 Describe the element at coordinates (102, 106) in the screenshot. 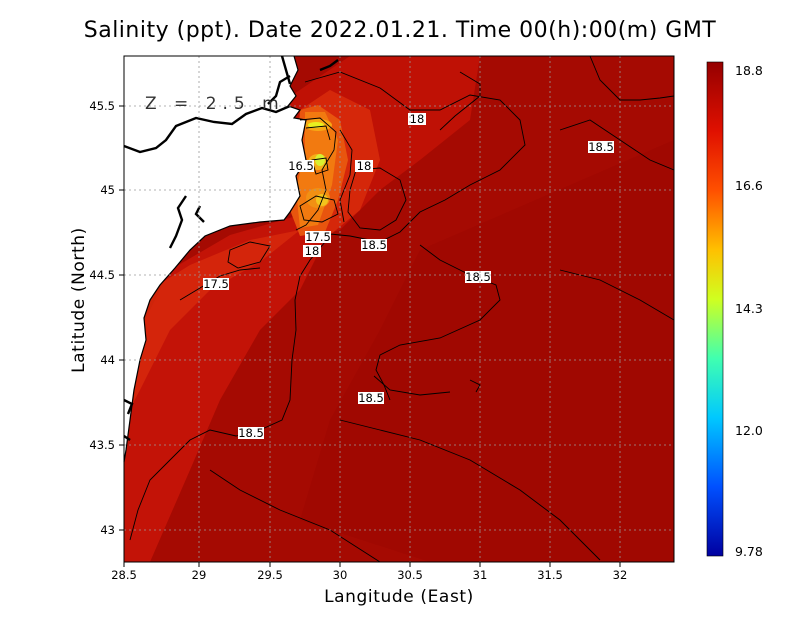

I see `y-tick-label: 45.5` at that location.